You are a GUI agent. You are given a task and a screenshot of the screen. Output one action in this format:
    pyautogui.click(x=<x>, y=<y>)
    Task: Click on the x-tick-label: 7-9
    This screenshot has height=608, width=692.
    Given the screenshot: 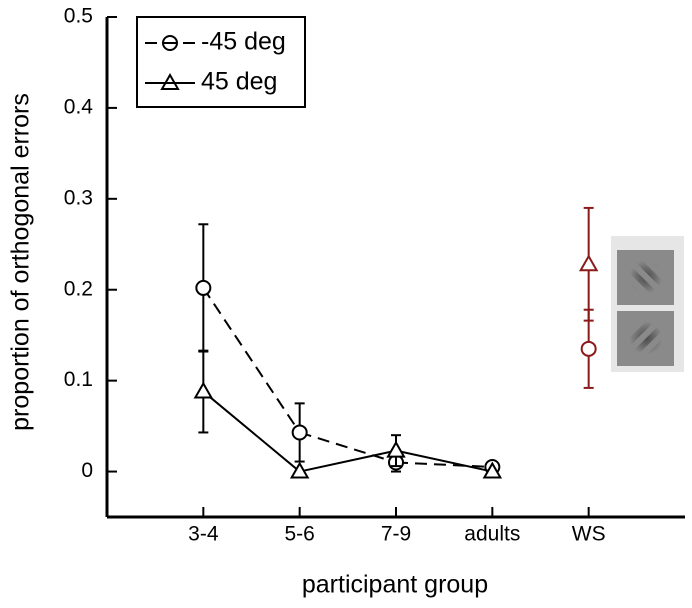 What is the action you would take?
    pyautogui.click(x=396, y=534)
    